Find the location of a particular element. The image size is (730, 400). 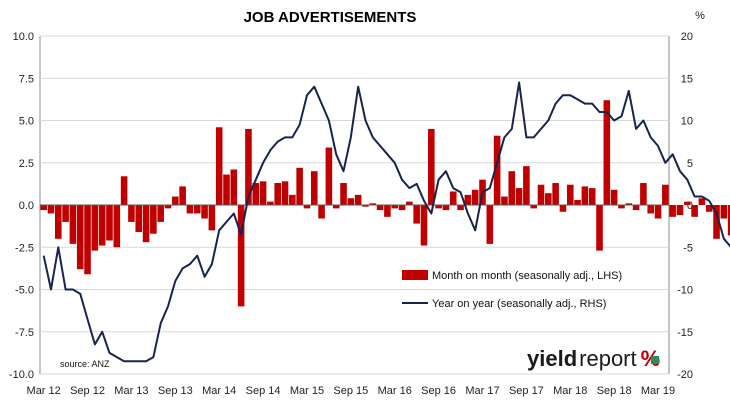

left-axis-ticks: 10.0 7.5 5.0 2.5 0.0 -2.5 -5.0 -7.5 -10.0 is located at coordinates (21, 206).